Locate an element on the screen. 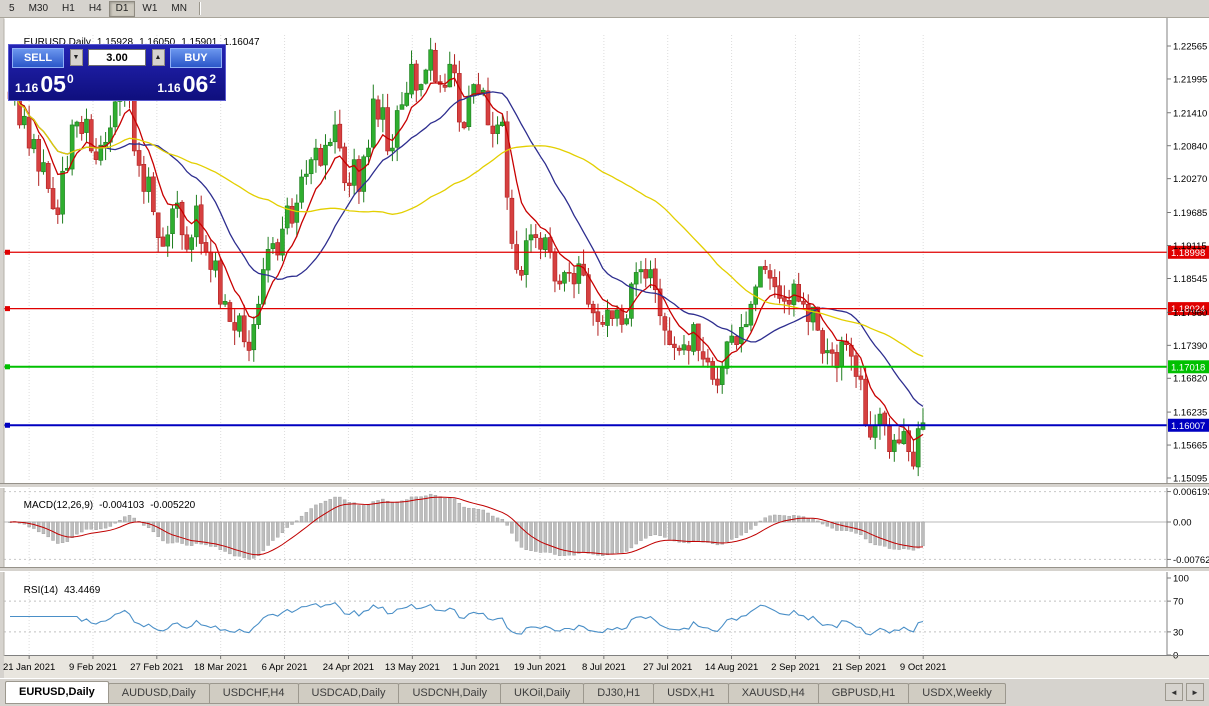 The image size is (1209, 706). svg-text: 1.17018 is located at coordinates (1188, 367).